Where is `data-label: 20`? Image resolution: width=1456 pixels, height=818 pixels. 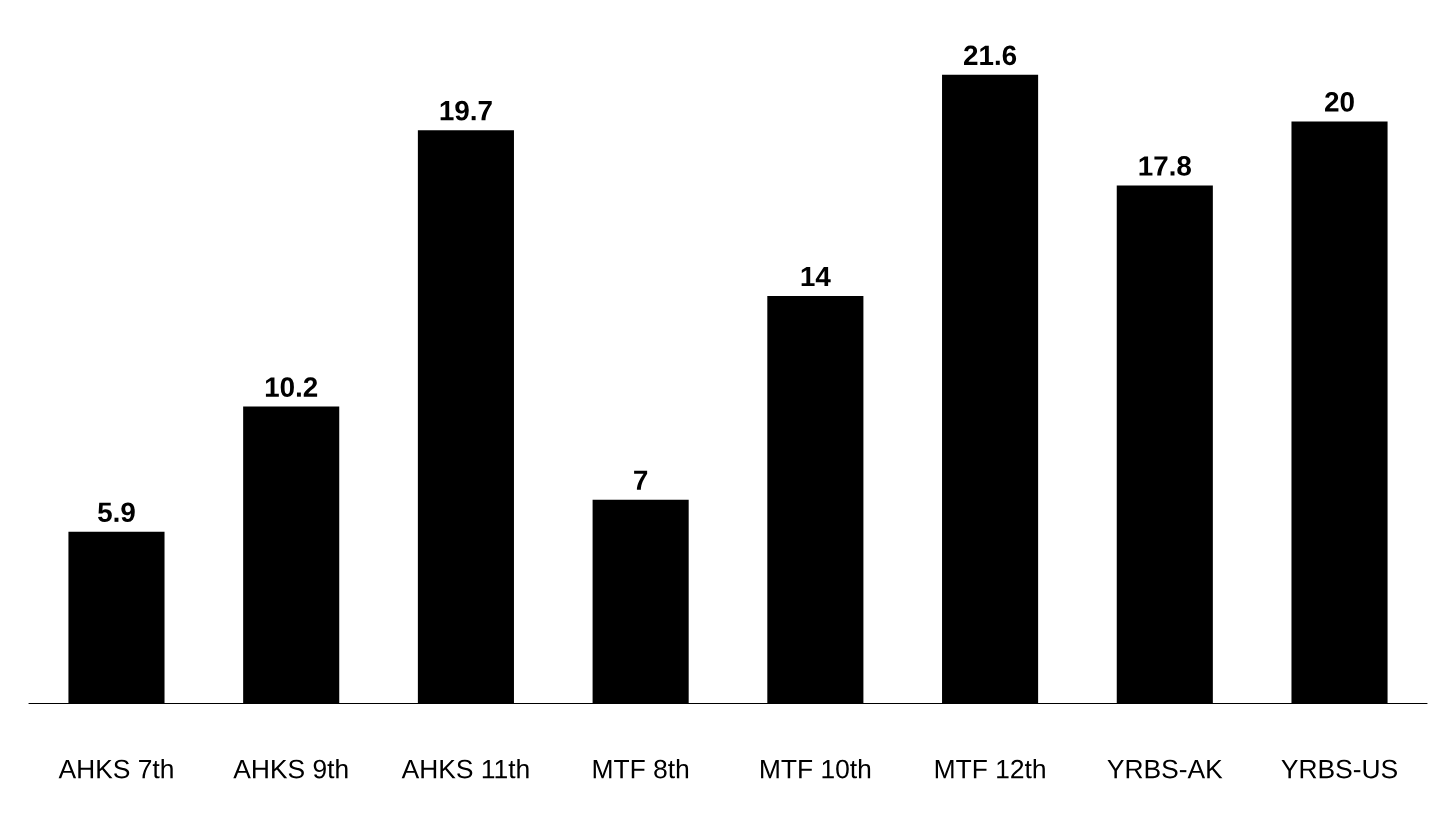
data-label: 20 is located at coordinates (1339, 102).